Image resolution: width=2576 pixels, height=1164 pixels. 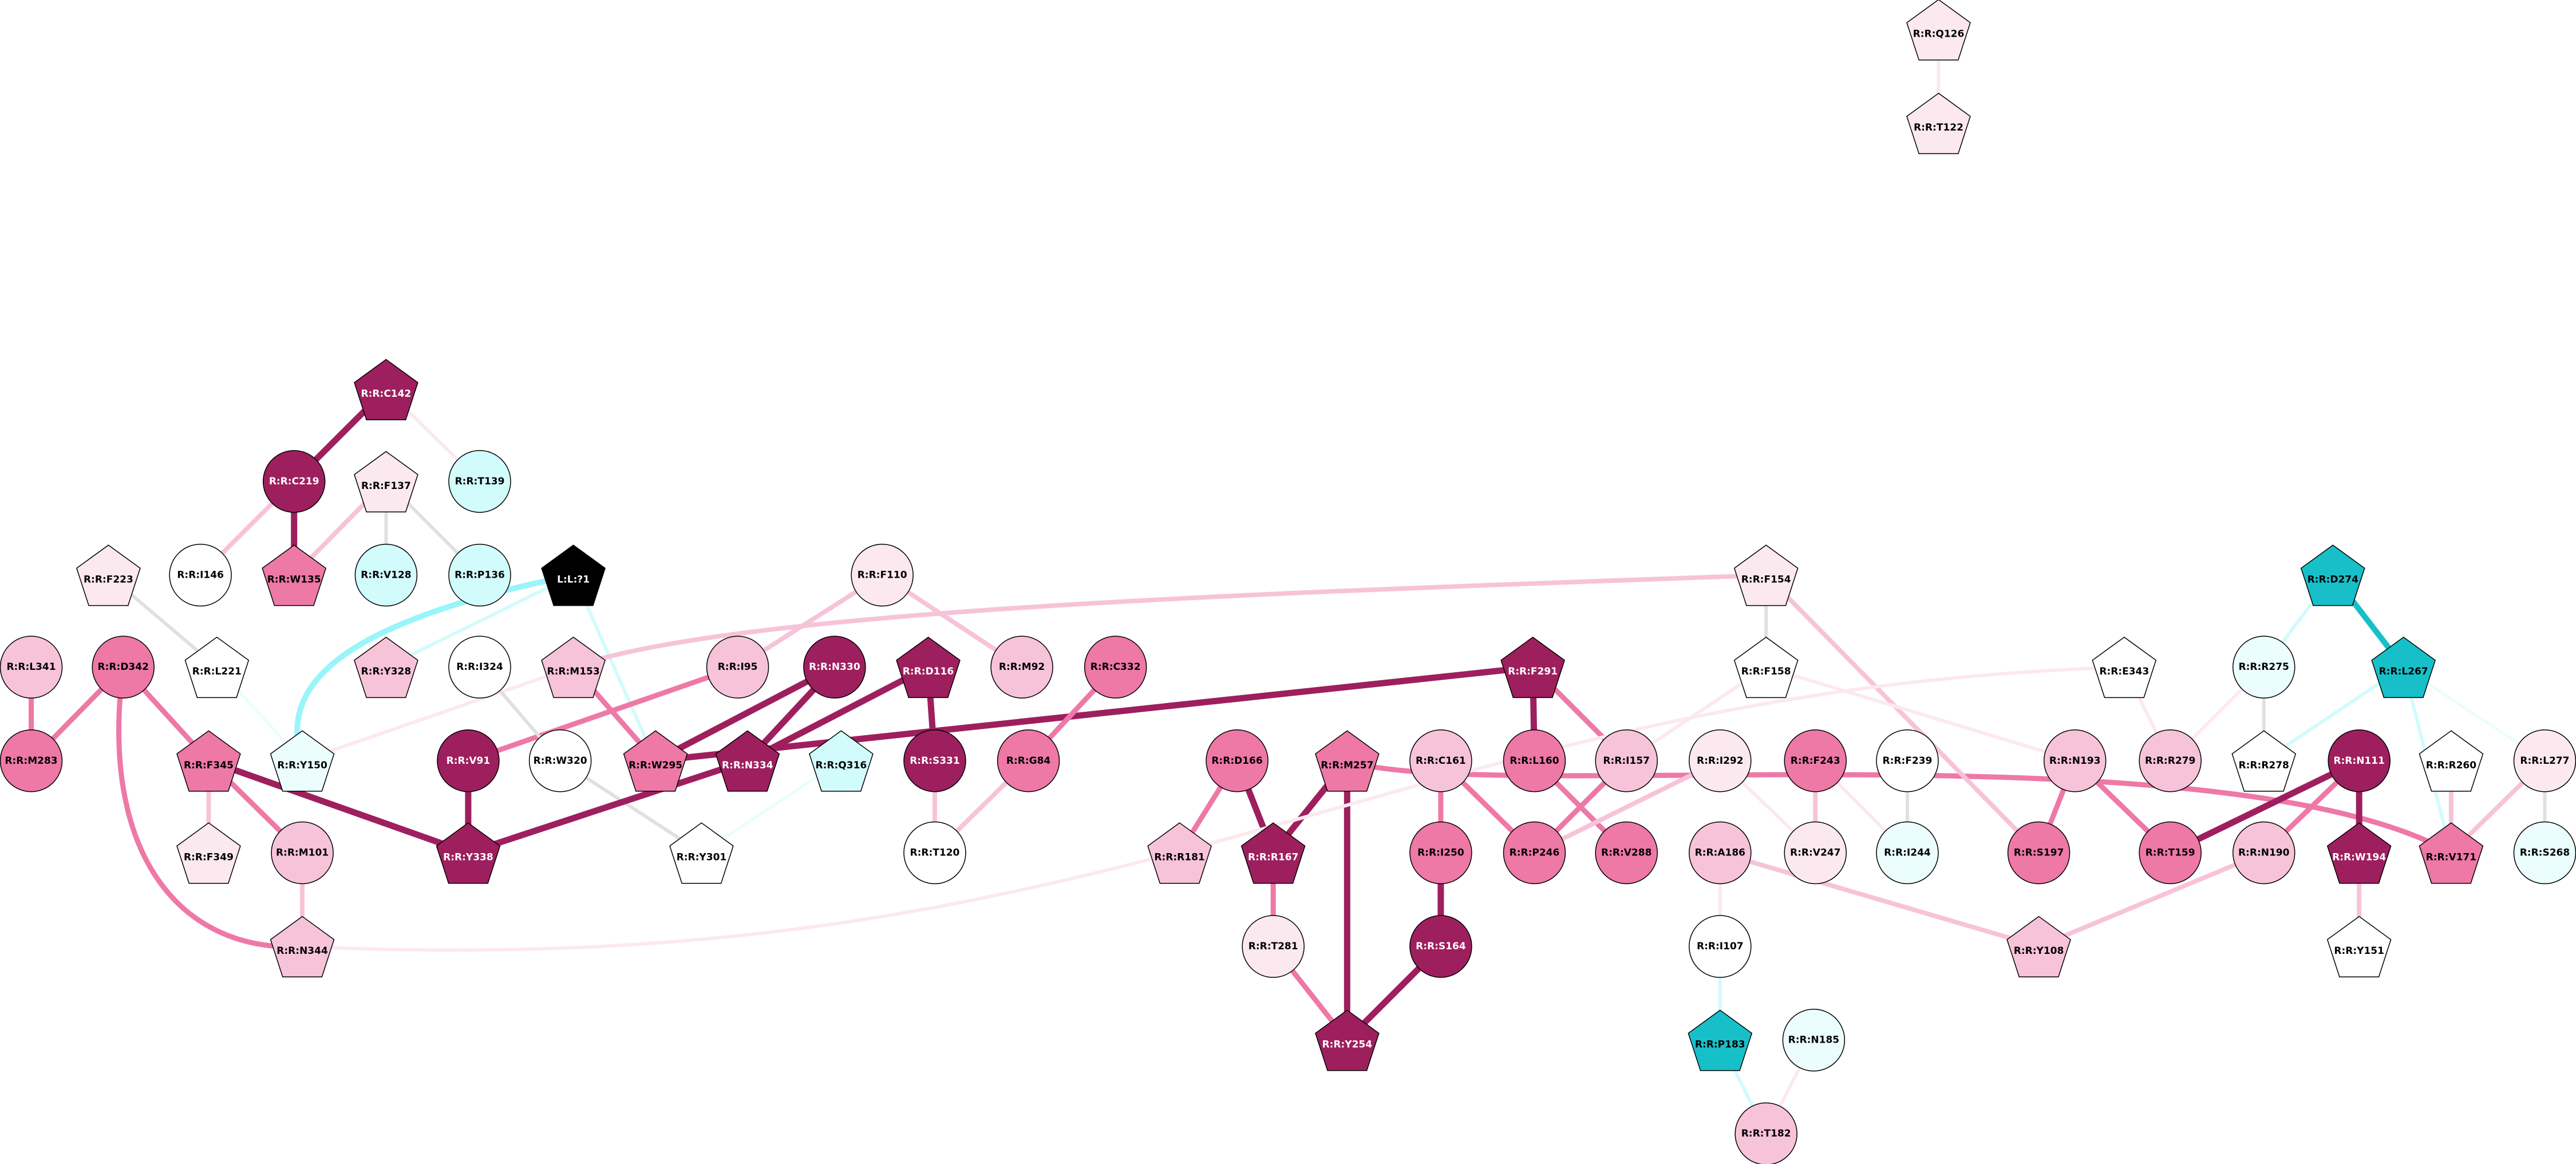 What do you see at coordinates (1908, 761) in the screenshot?
I see `node-label: R:R:F239` at bounding box center [1908, 761].